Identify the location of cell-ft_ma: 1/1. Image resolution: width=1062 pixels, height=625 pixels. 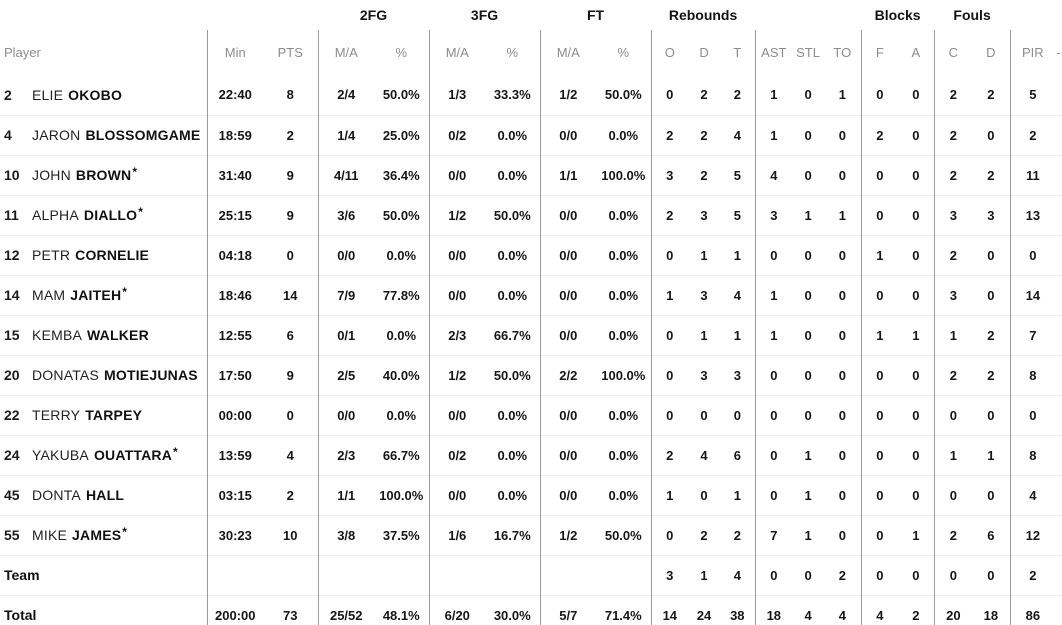
(568, 174).